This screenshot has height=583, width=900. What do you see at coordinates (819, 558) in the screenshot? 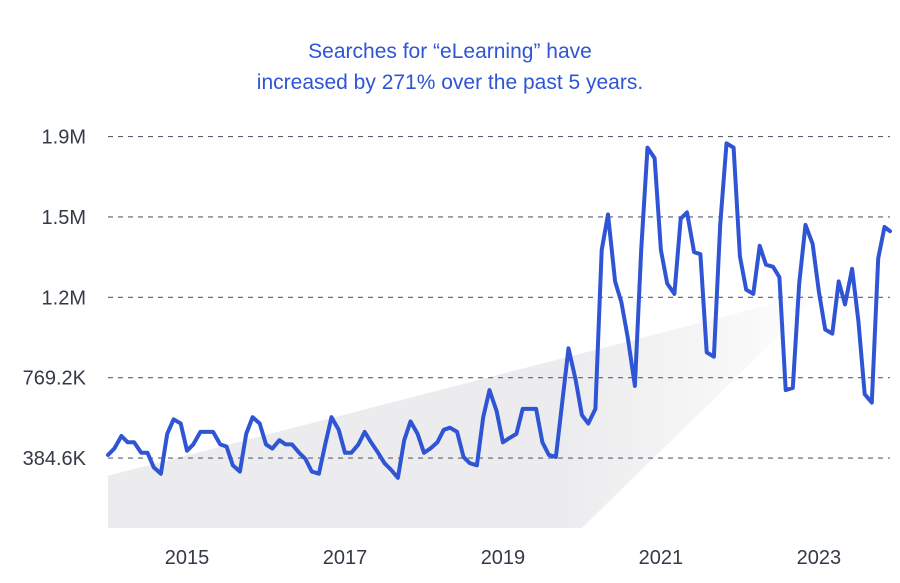
I see `x-tick-label-4: 2023` at bounding box center [819, 558].